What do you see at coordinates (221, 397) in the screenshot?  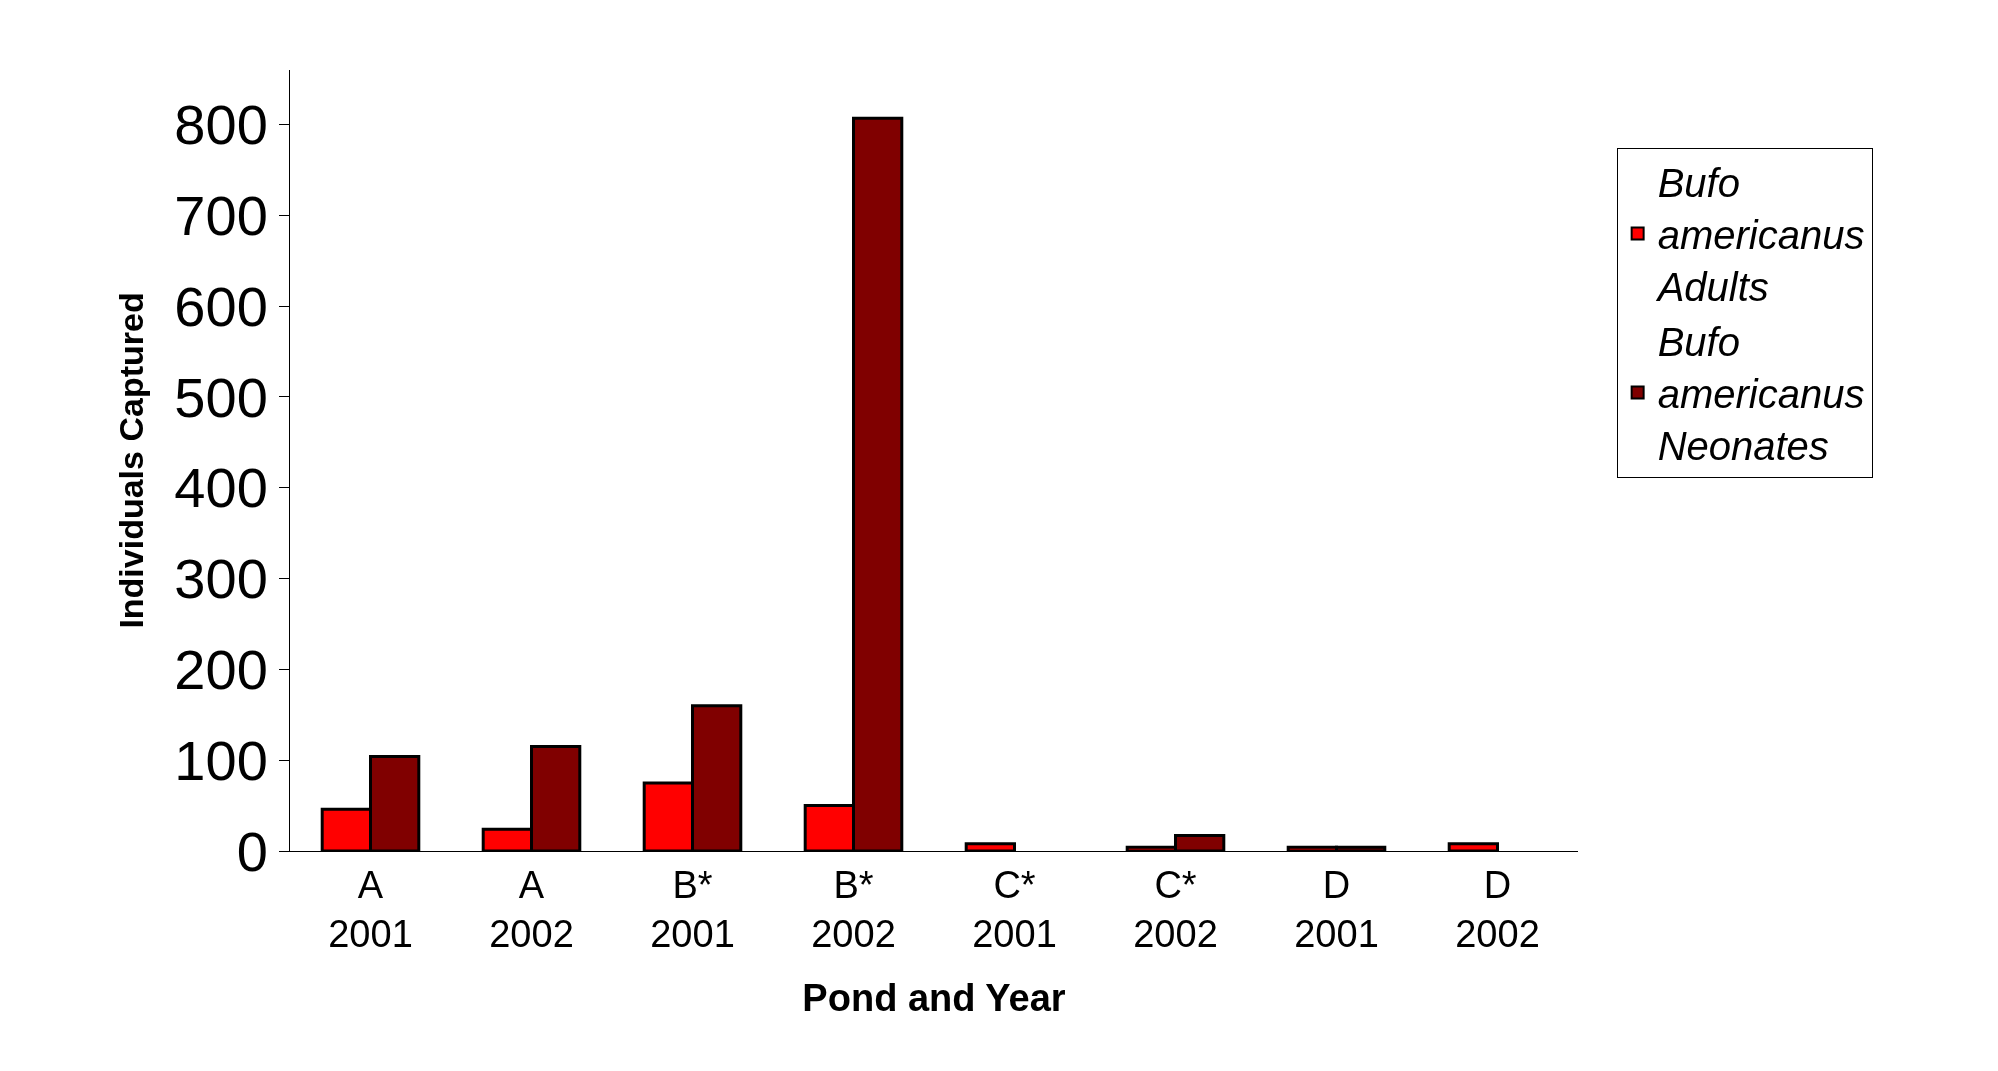 I see `y-tick-label: 500` at bounding box center [221, 397].